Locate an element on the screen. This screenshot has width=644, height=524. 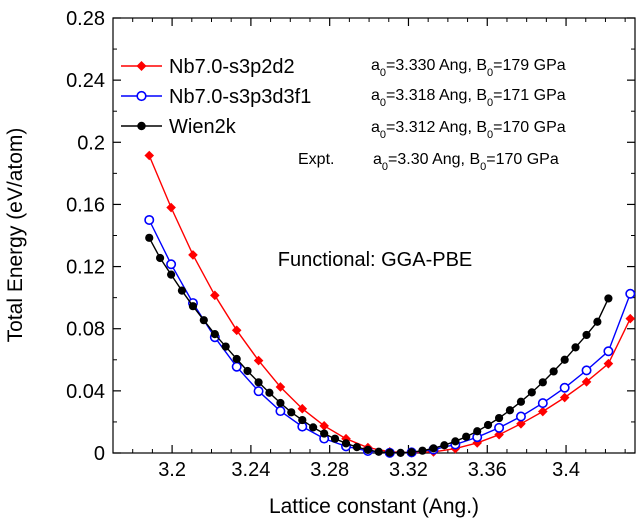
x-tick-label: 3.24 is located at coordinates (250, 470).